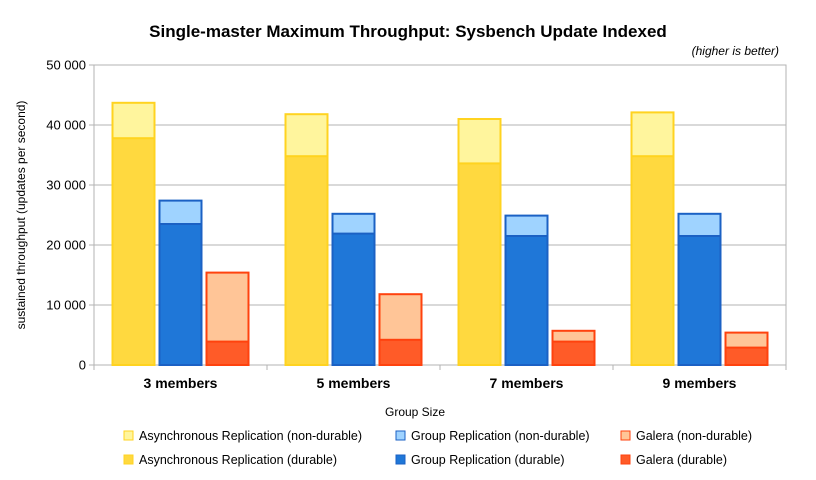 The width and height of the screenshot is (816, 480). I want to click on chart-annotation: (higher is better), so click(735, 51).